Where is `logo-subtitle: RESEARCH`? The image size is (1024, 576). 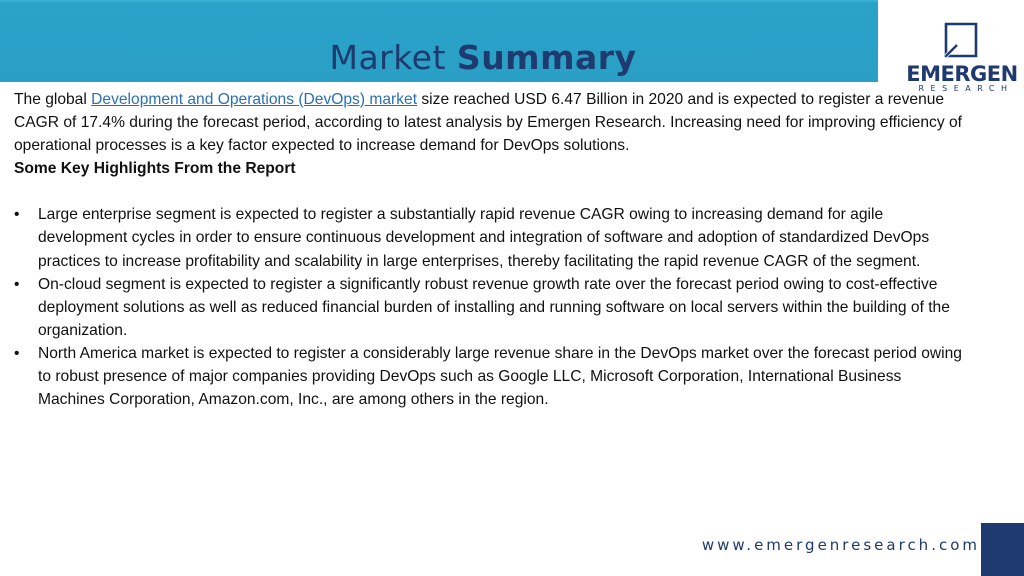
logo-subtitle: RESEARCH is located at coordinates (966, 88).